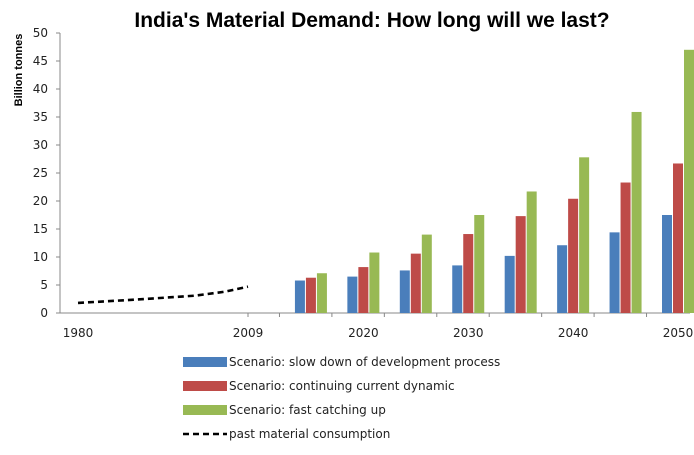  Describe the element at coordinates (40, 33) in the screenshot. I see `y-tick-label: 50` at that location.